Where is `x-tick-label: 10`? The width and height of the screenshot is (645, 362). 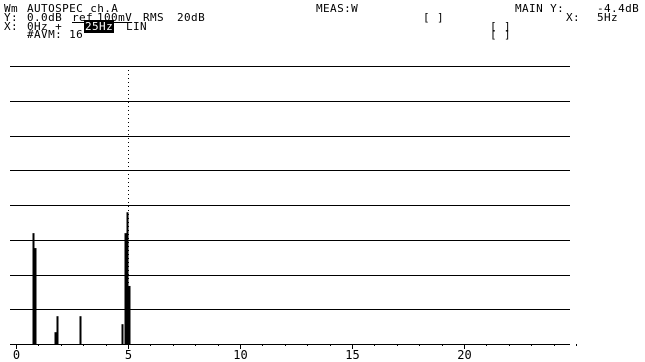 x-tick-label: 10 is located at coordinates (240, 355).